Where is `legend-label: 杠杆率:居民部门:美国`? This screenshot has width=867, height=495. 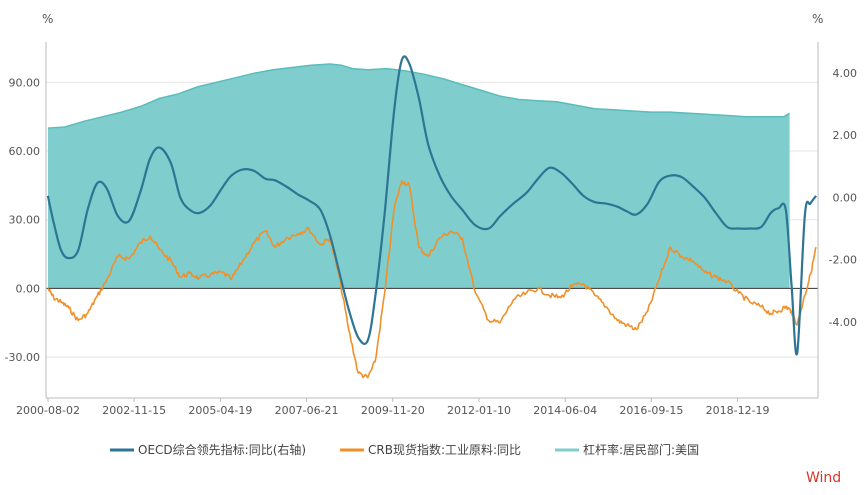
legend-label: 杠杆率:居民部门:美国 is located at coordinates (641, 449).